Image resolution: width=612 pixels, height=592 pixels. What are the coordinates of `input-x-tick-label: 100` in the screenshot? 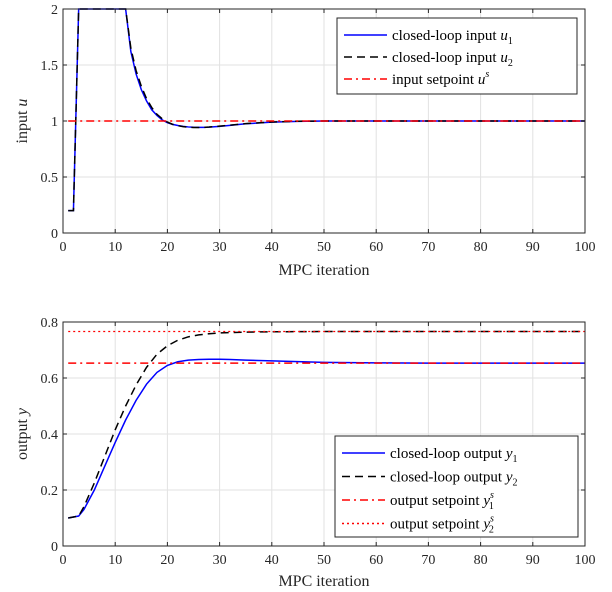 It's located at (585, 247).